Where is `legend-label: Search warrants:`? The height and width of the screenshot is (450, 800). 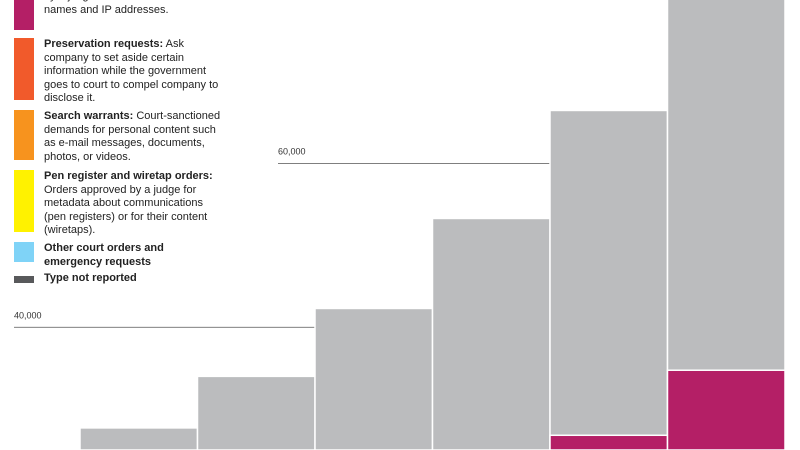
legend-label: Search warrants: is located at coordinates (89, 116).